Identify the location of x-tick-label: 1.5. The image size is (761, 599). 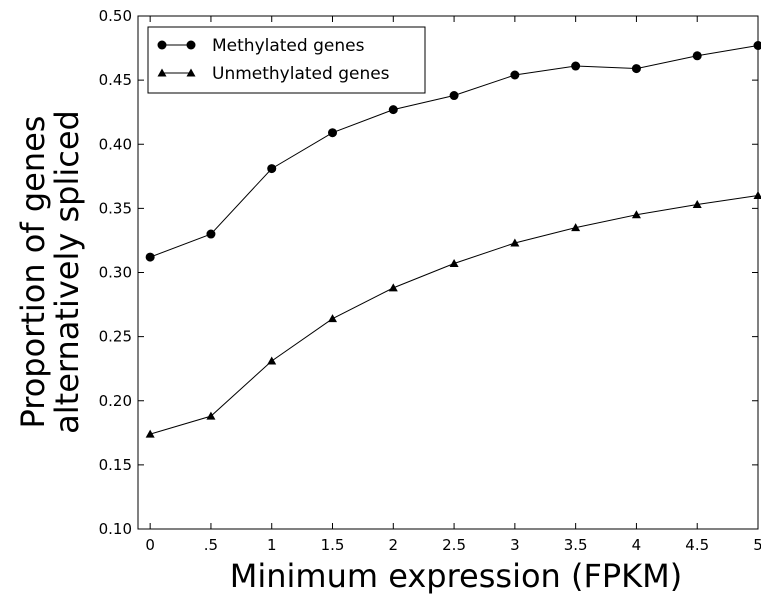
(333, 545).